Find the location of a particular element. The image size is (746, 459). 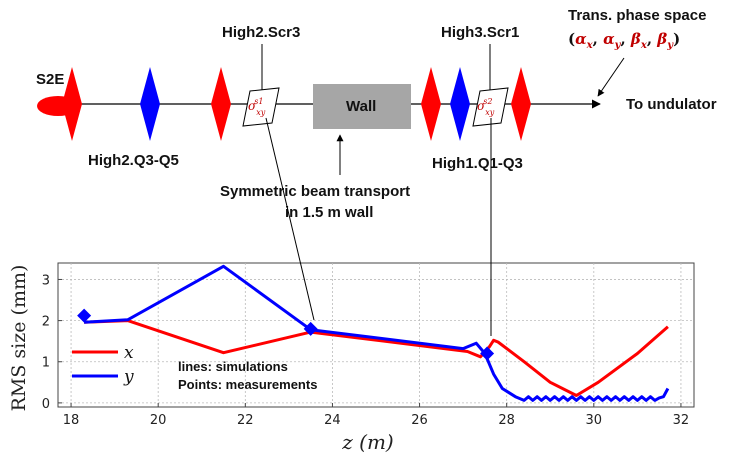

x-tick-label: 20 is located at coordinates (158, 420).